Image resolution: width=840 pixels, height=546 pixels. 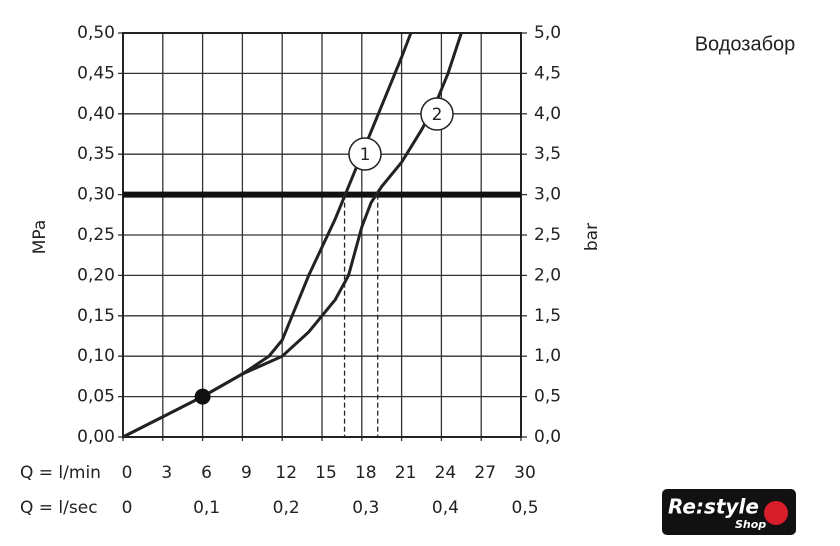 What do you see at coordinates (96, 356) in the screenshot?
I see `y-tick-label: 0,10` at bounding box center [96, 356].